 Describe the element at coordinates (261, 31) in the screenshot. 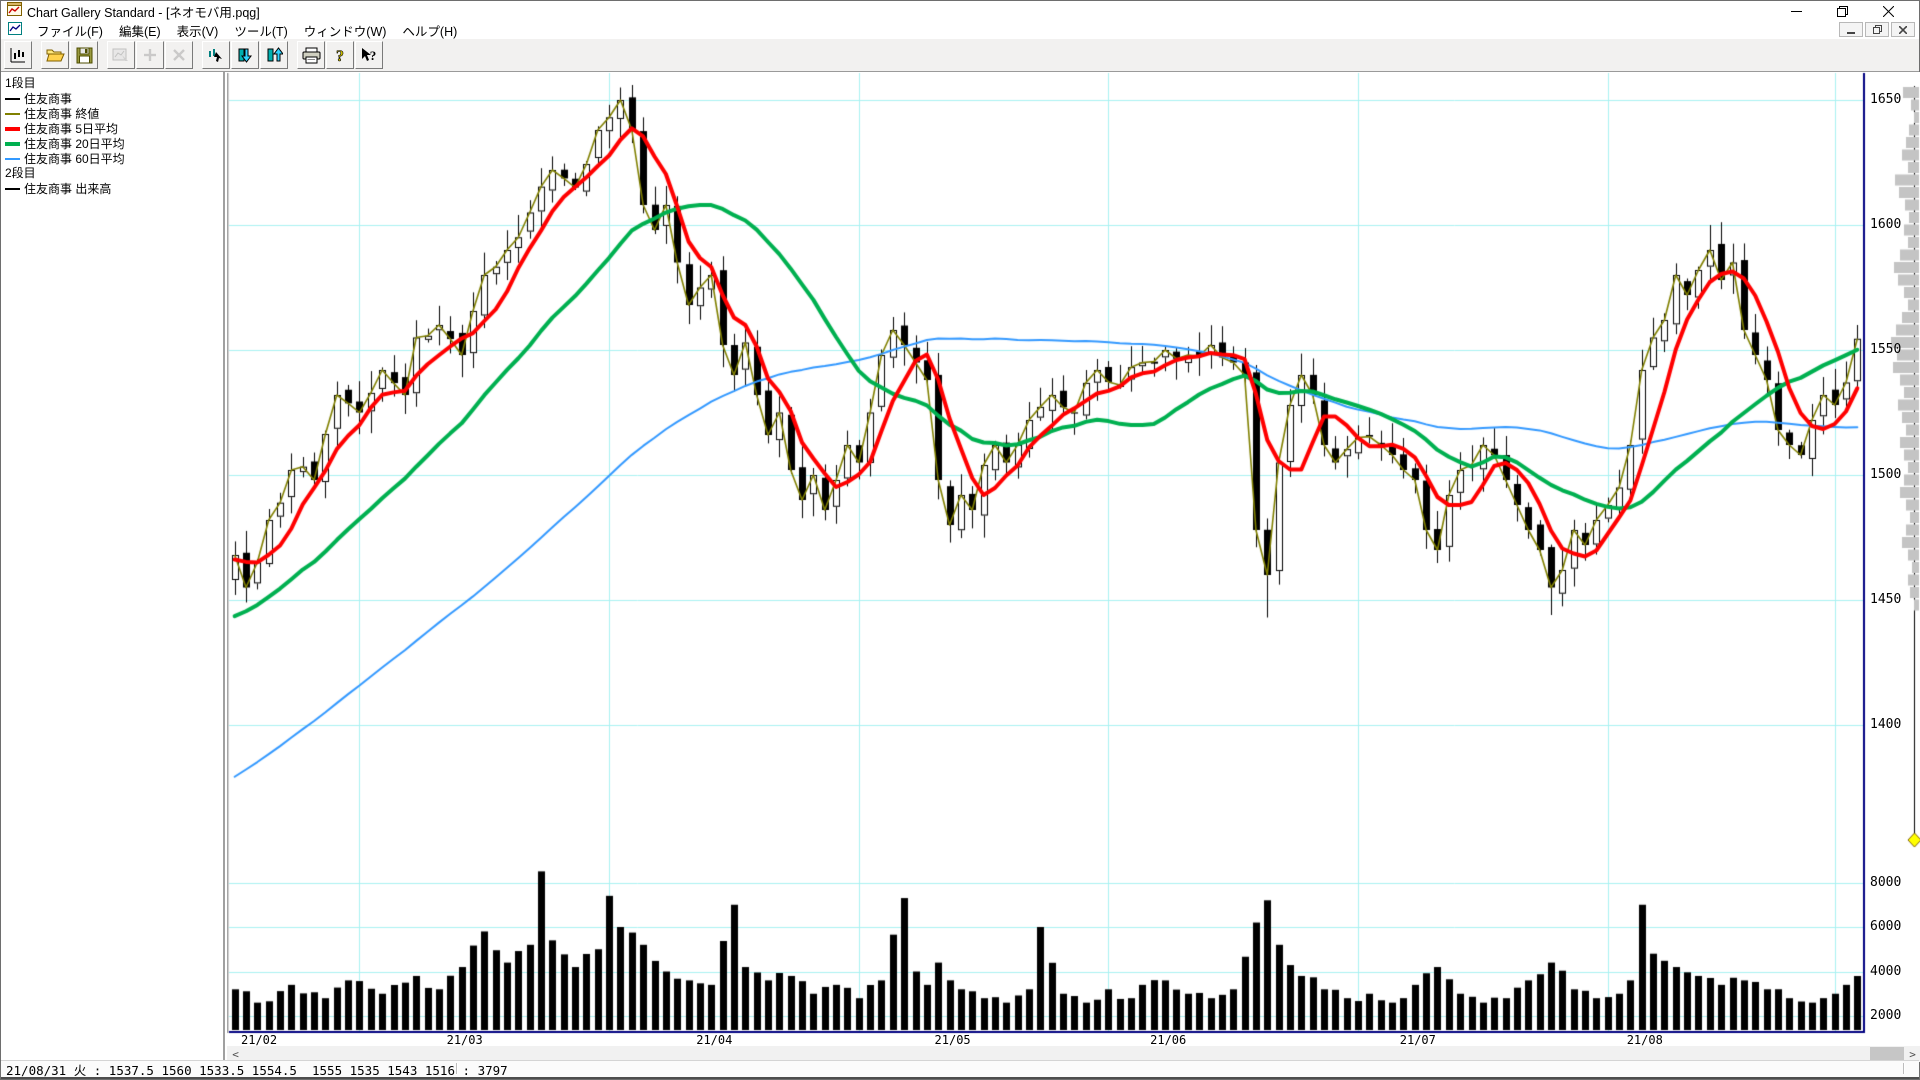

I see `menu-tool: ツール(T)` at that location.